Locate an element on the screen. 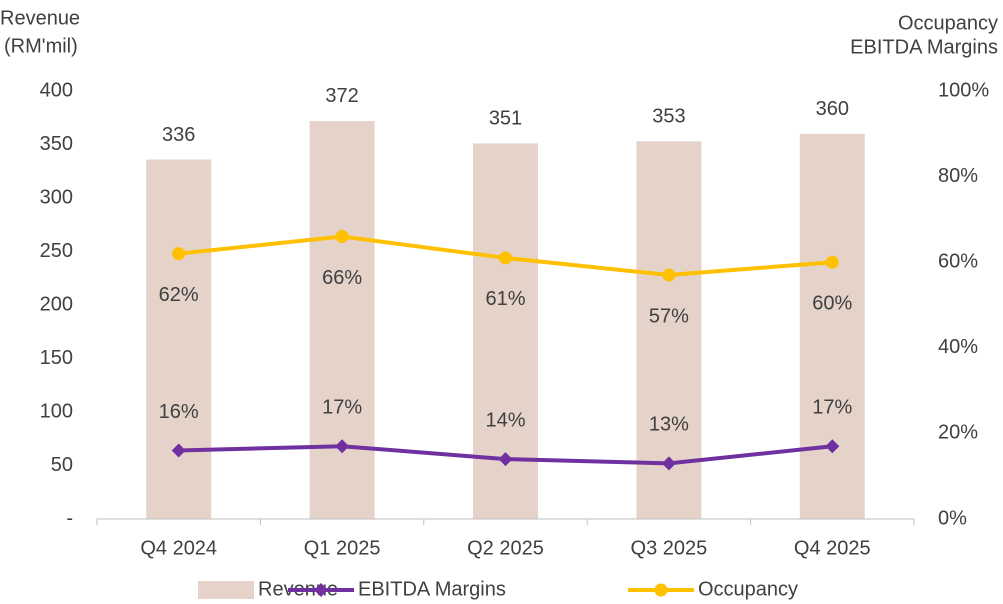 This screenshot has height=604, width=1003. legend-label: EBITDA Margins is located at coordinates (432, 589).